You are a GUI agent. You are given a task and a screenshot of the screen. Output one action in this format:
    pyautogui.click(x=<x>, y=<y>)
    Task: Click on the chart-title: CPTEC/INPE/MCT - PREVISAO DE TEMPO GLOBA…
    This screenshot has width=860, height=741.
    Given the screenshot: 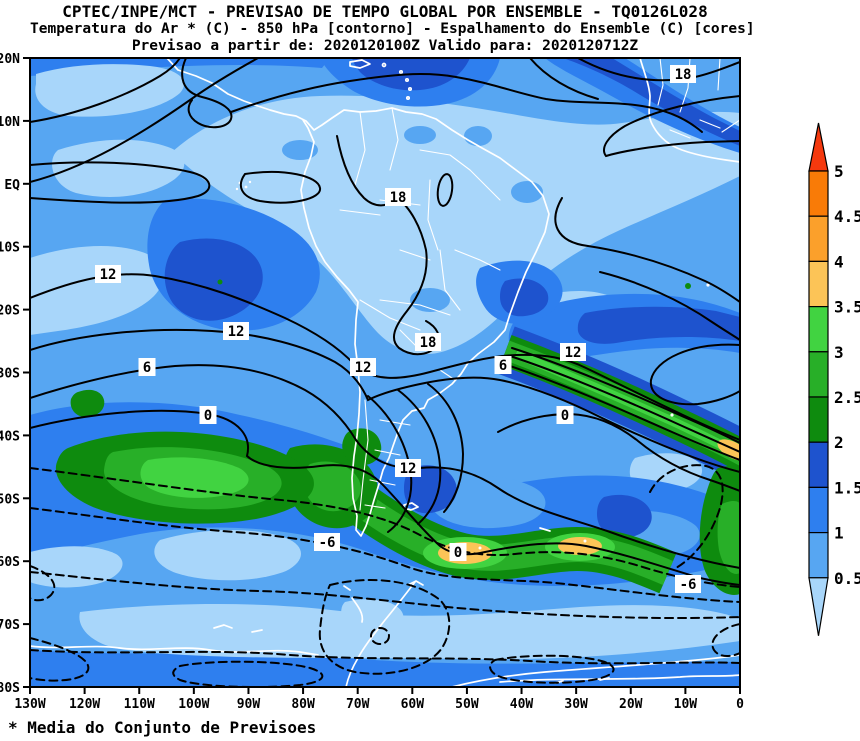 What is the action you would take?
    pyautogui.click(x=385, y=11)
    